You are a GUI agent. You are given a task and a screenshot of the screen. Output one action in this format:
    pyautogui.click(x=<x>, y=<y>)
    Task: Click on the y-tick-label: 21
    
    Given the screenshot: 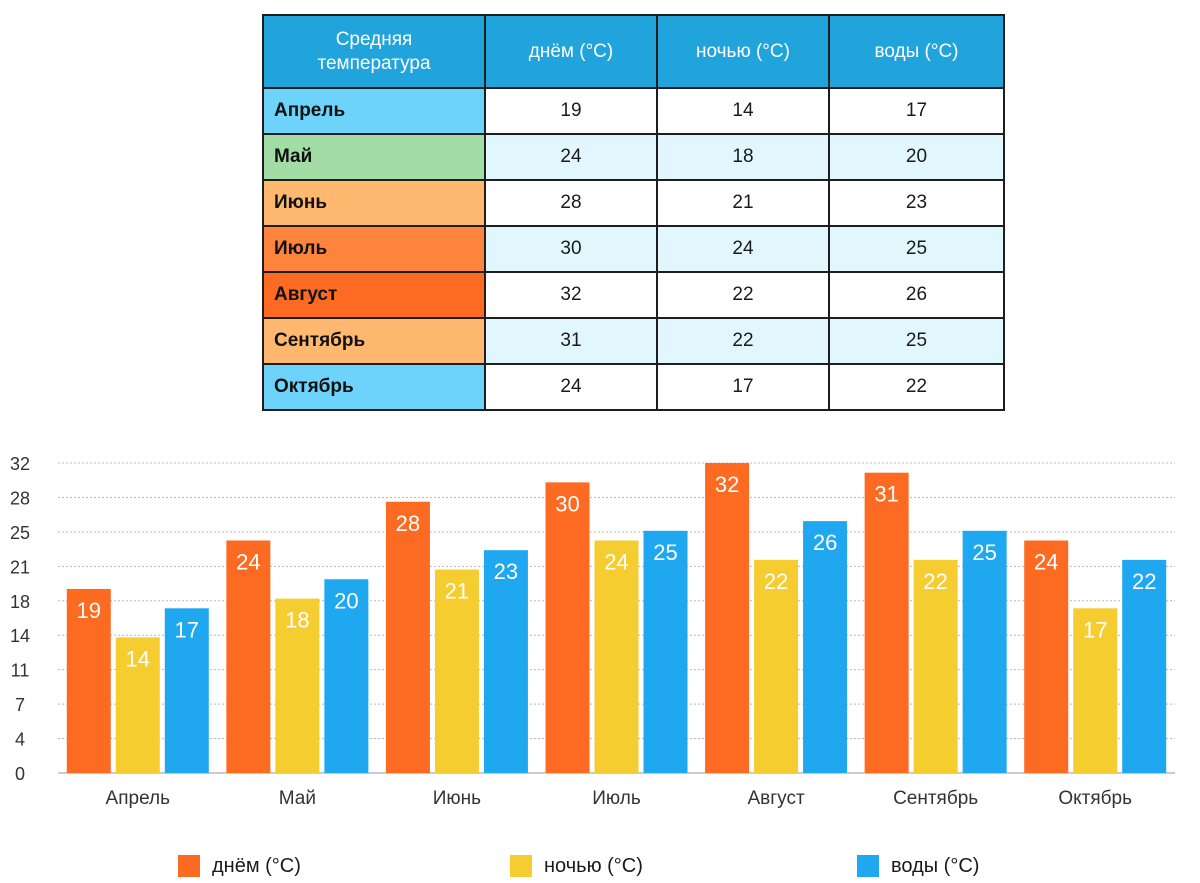 What is the action you would take?
    pyautogui.click(x=20, y=567)
    